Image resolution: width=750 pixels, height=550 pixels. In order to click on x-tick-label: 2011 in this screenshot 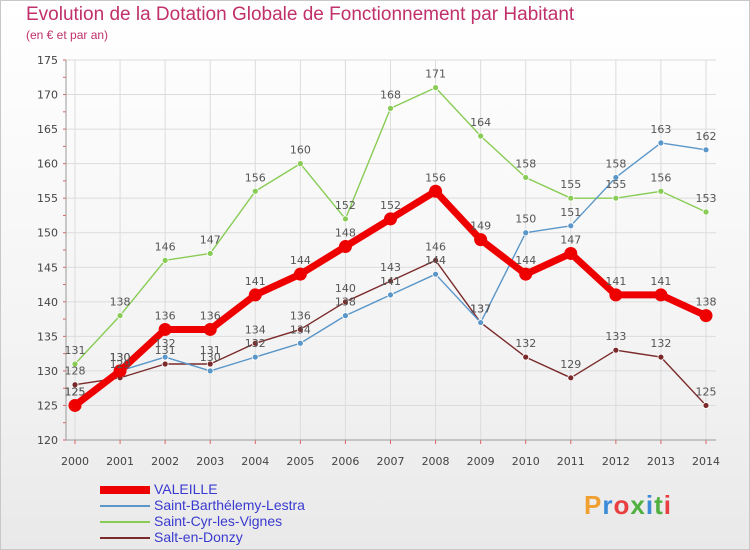, I will do `click(571, 461)`.